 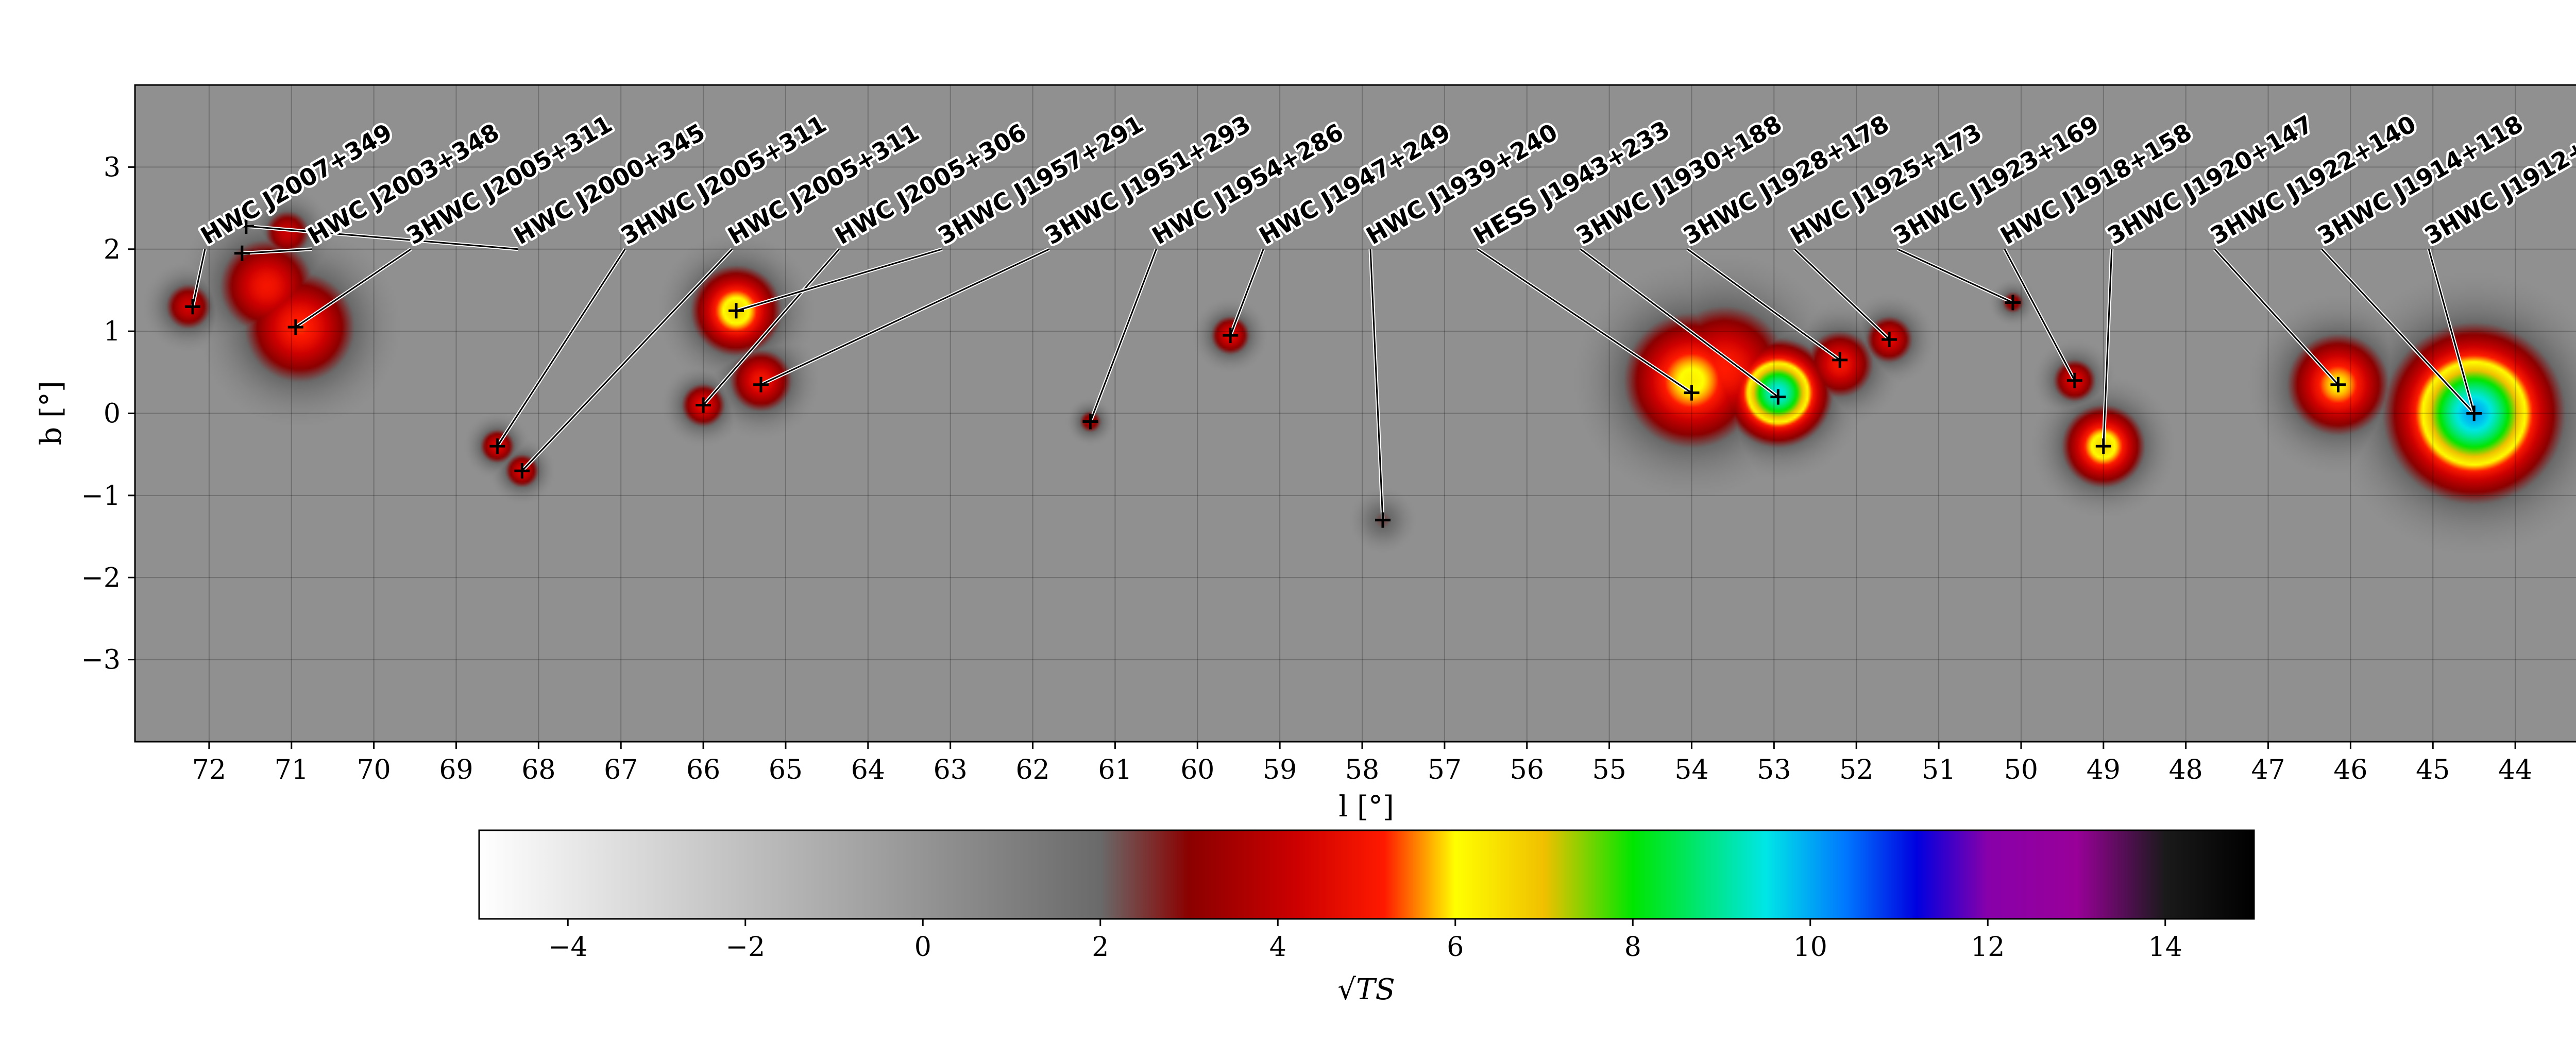 I want to click on y-tick-label: 3, so click(x=112, y=167).